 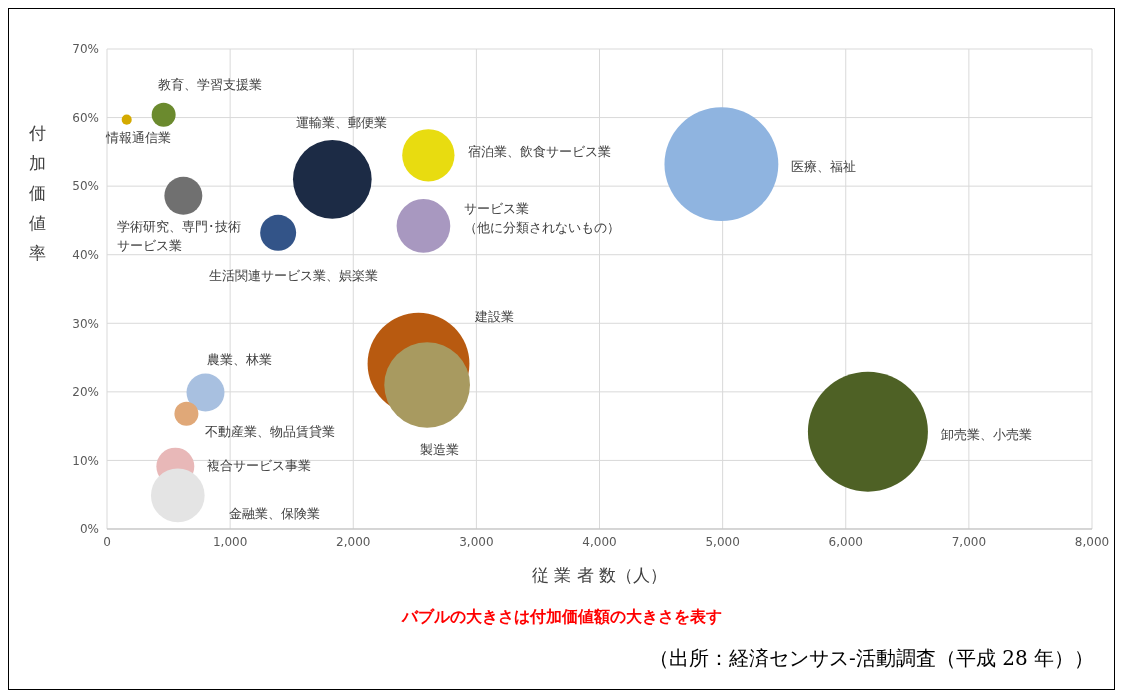 What do you see at coordinates (85, 49) in the screenshot?
I see `y-tick-label: 70%` at bounding box center [85, 49].